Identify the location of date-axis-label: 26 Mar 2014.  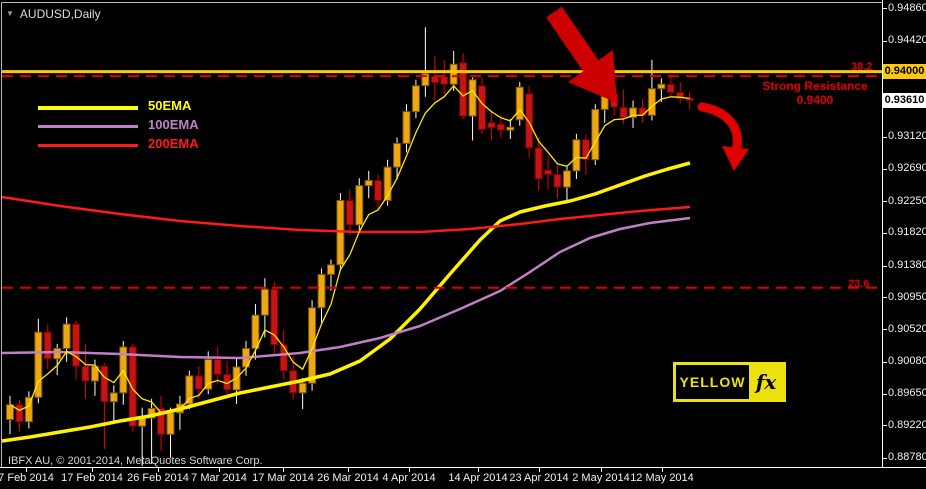
(348, 478).